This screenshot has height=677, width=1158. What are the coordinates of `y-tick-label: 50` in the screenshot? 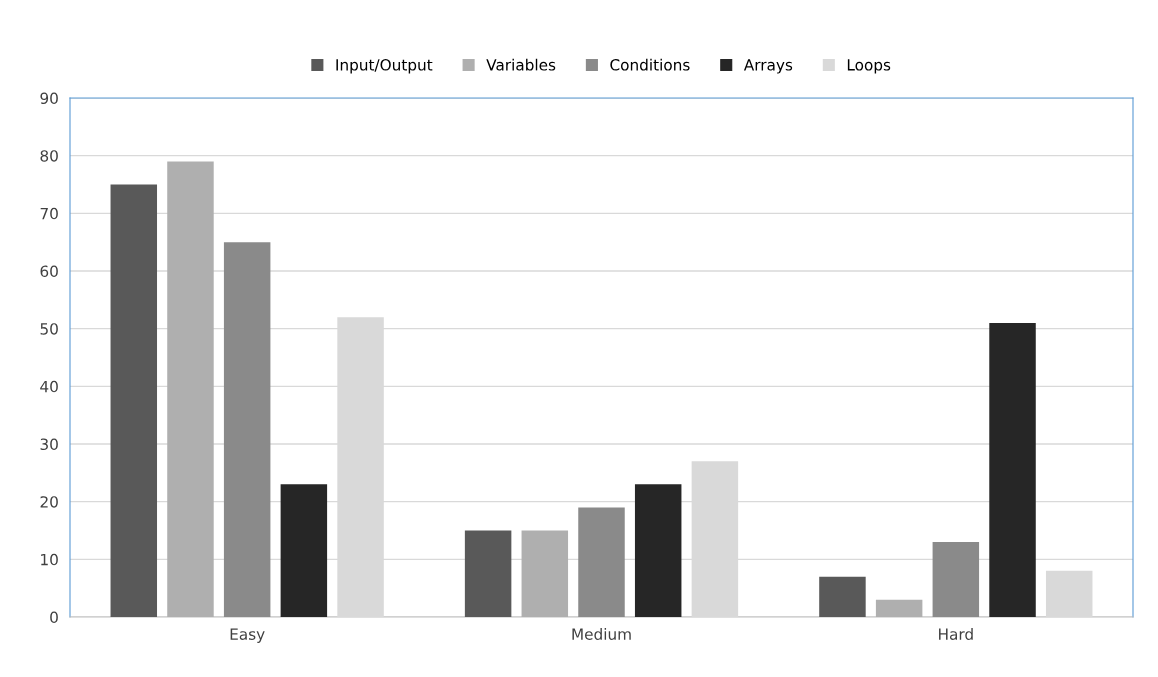 It's located at (49, 329).